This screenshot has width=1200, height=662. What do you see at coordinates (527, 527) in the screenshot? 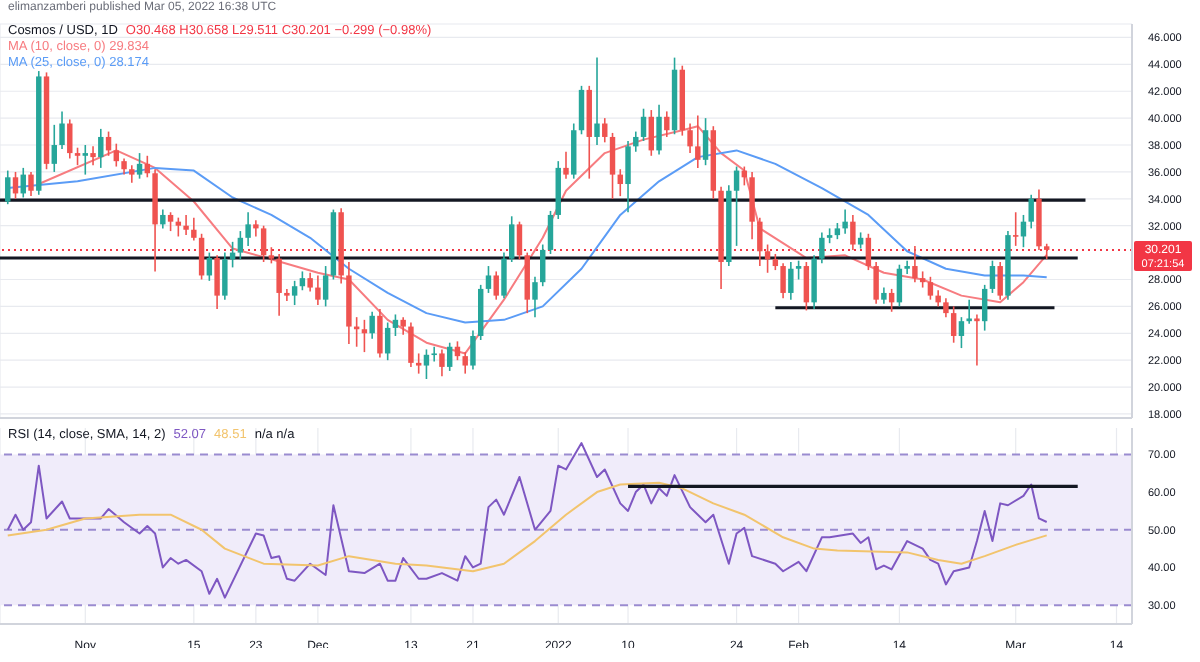
I see `line-series` at bounding box center [527, 527].